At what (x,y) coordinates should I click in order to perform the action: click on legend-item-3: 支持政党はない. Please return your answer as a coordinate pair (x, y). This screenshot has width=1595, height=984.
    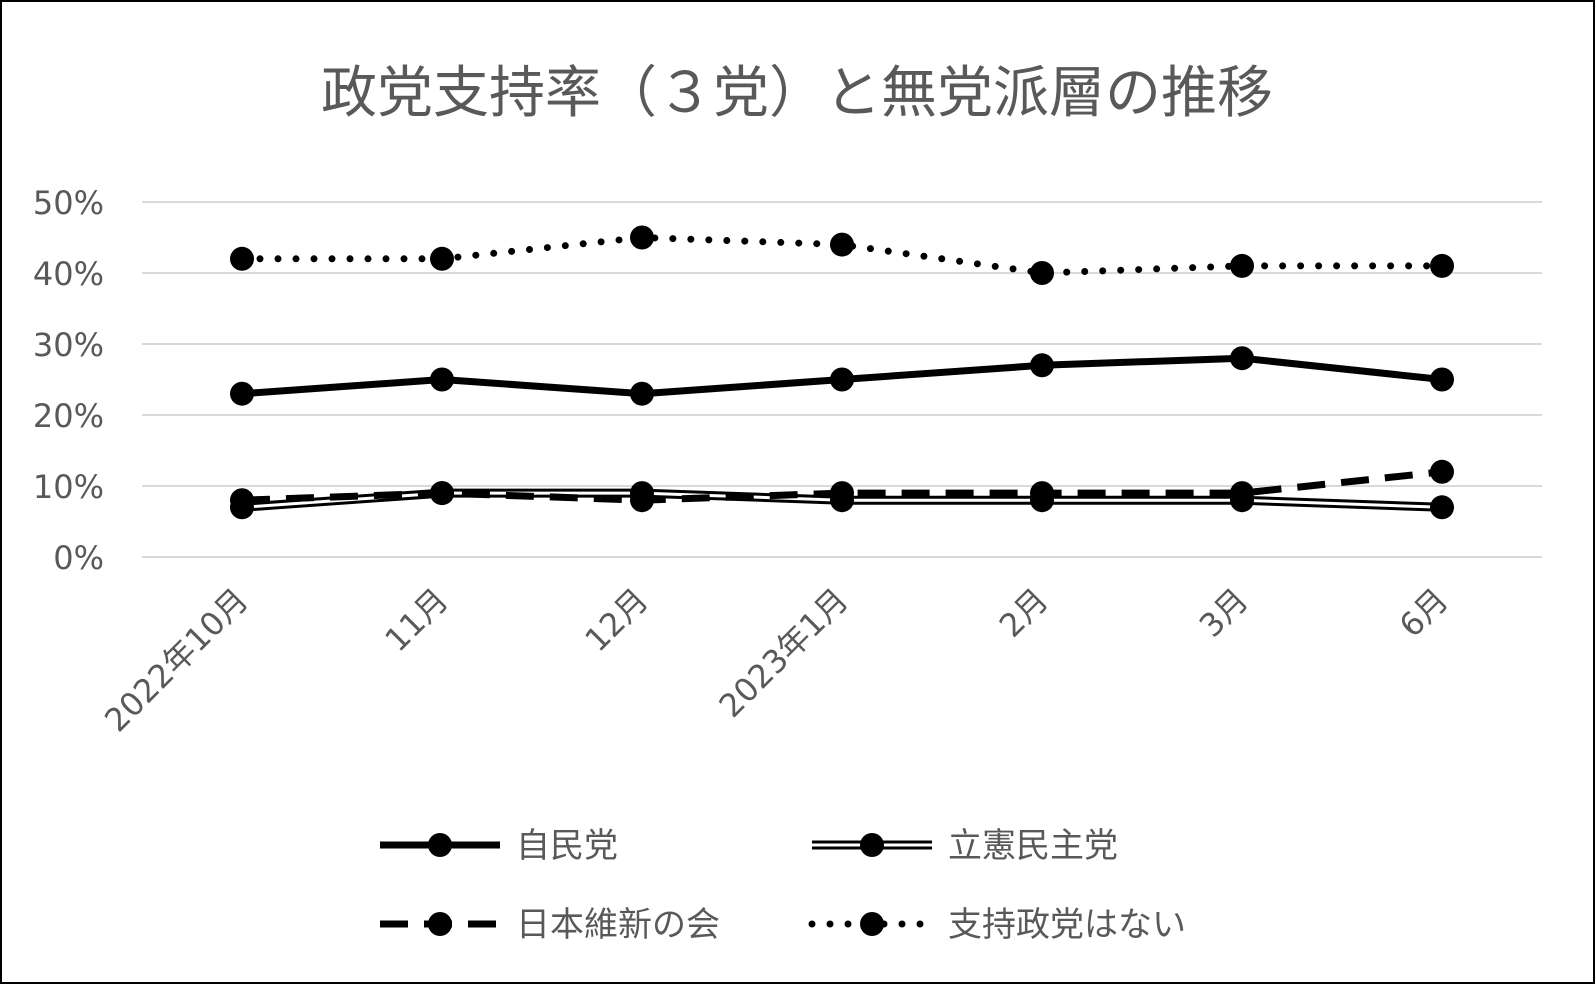
    Looking at the image, I should click on (997, 925).